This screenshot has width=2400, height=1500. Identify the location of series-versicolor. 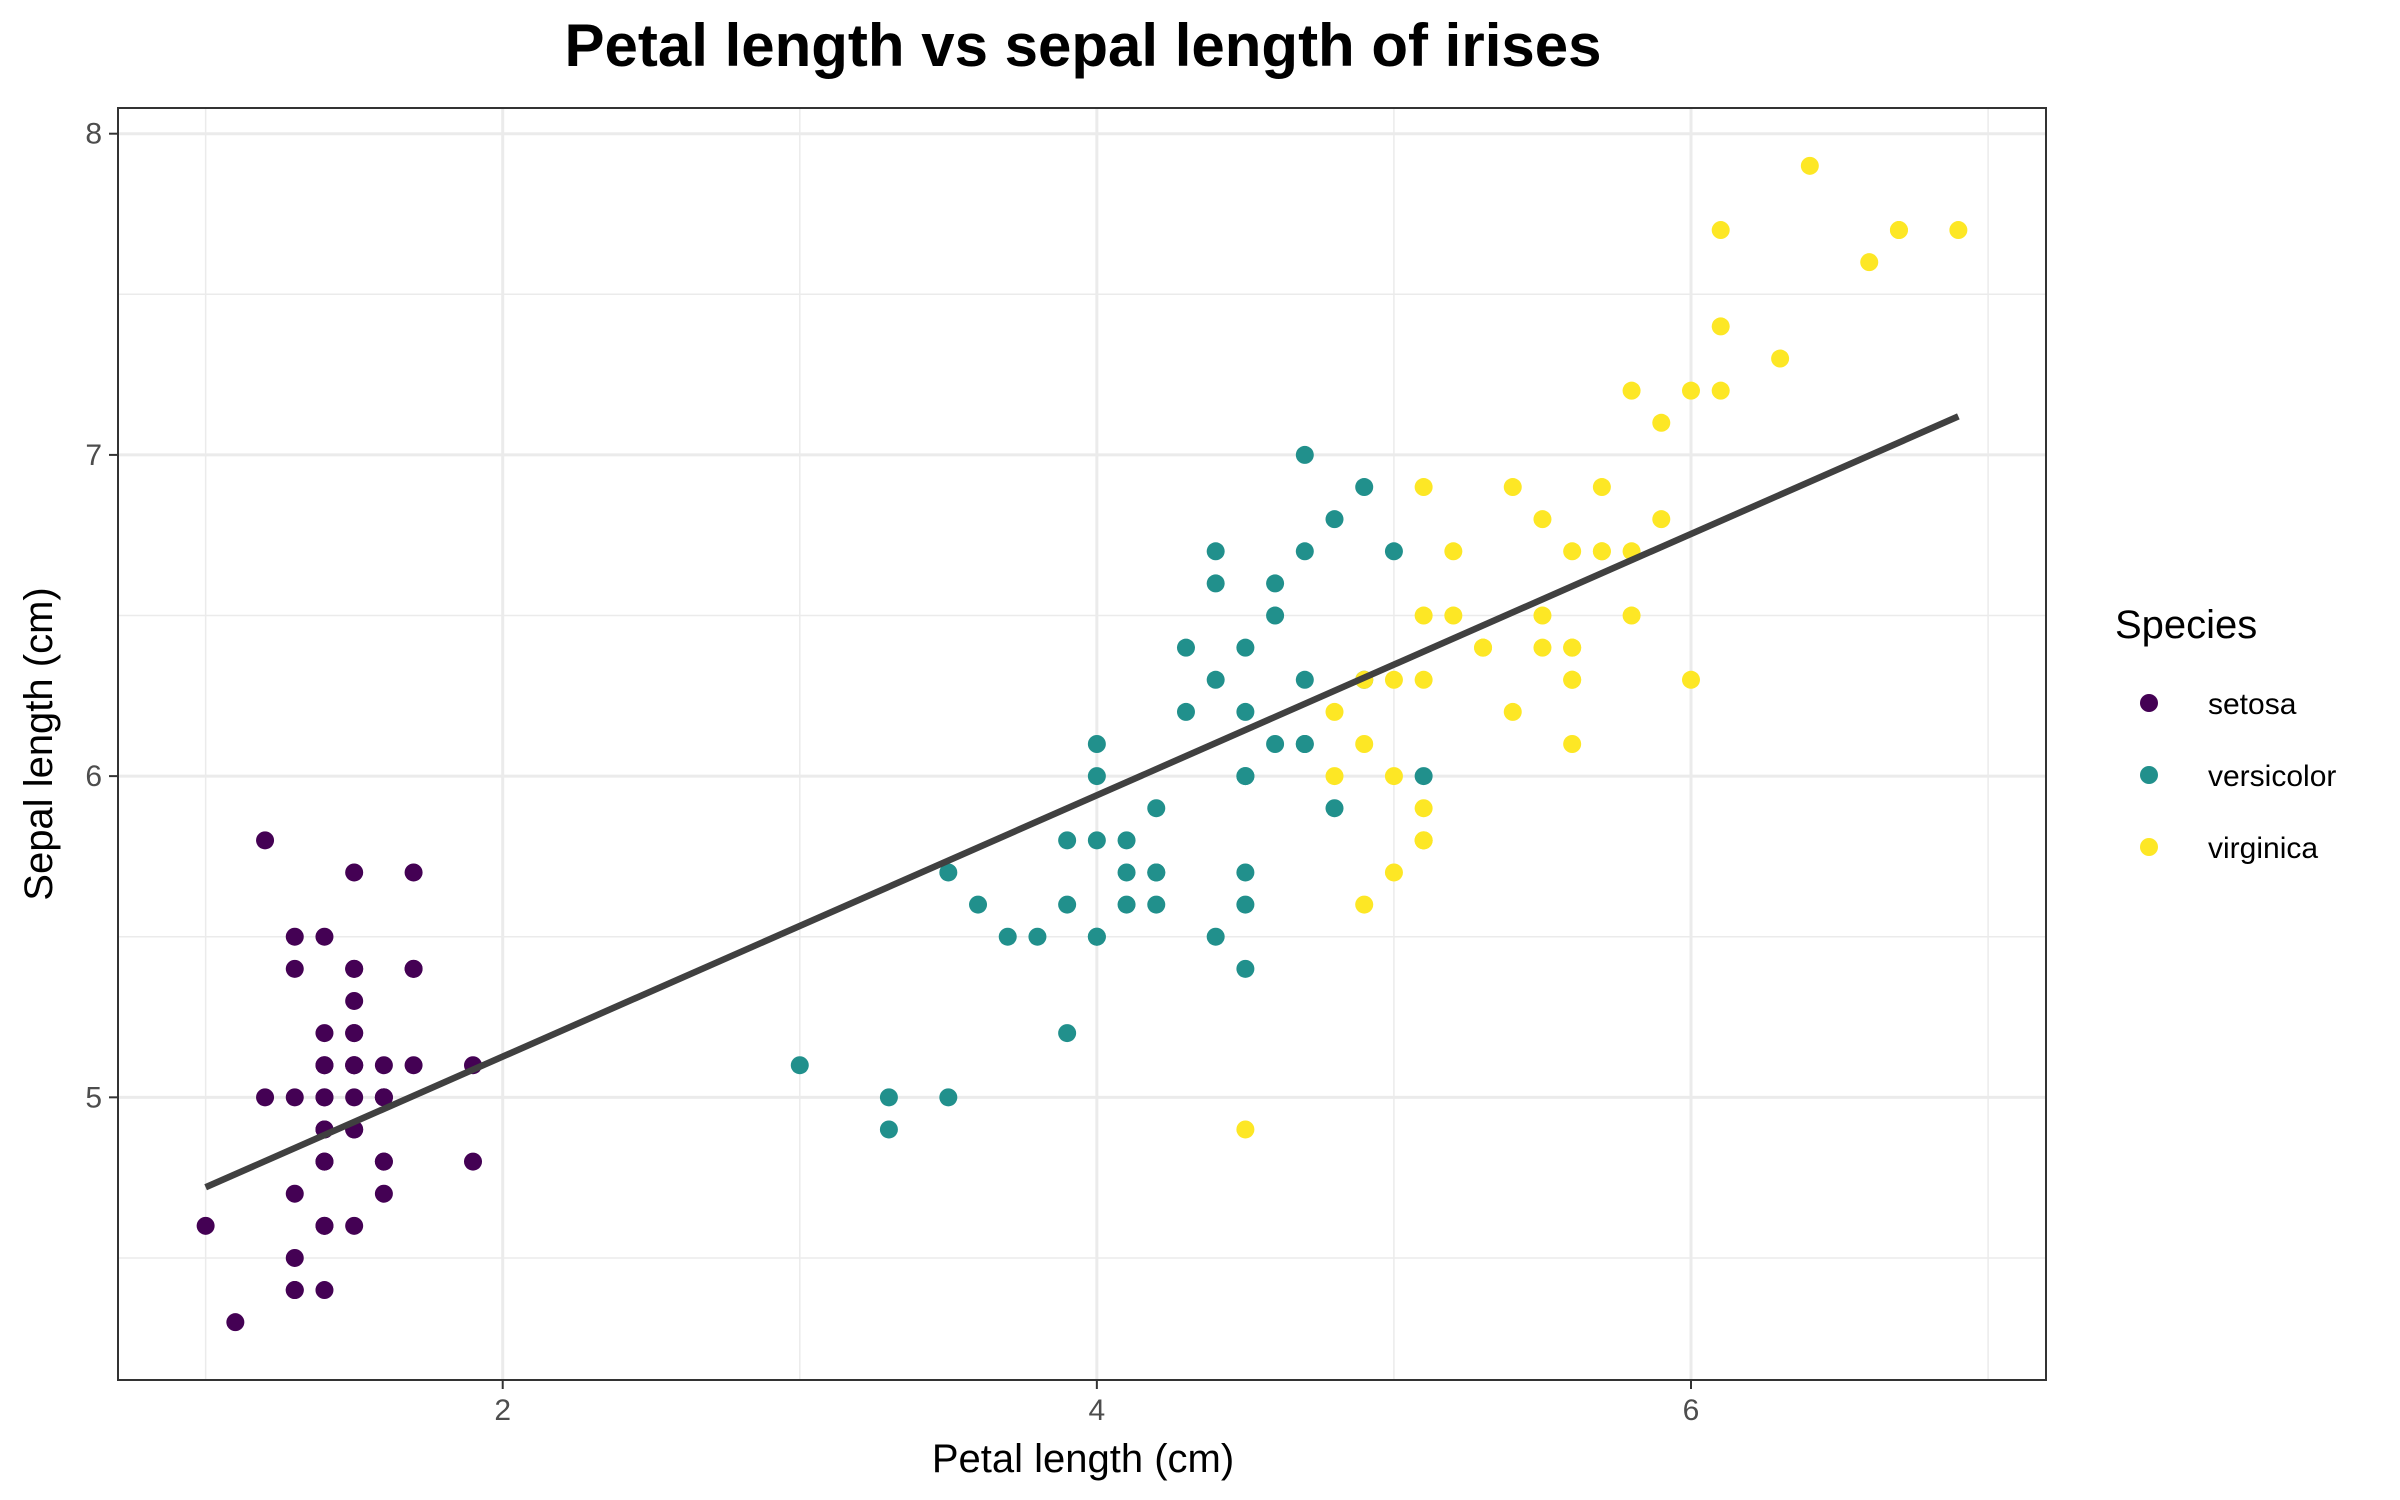
(1111, 792).